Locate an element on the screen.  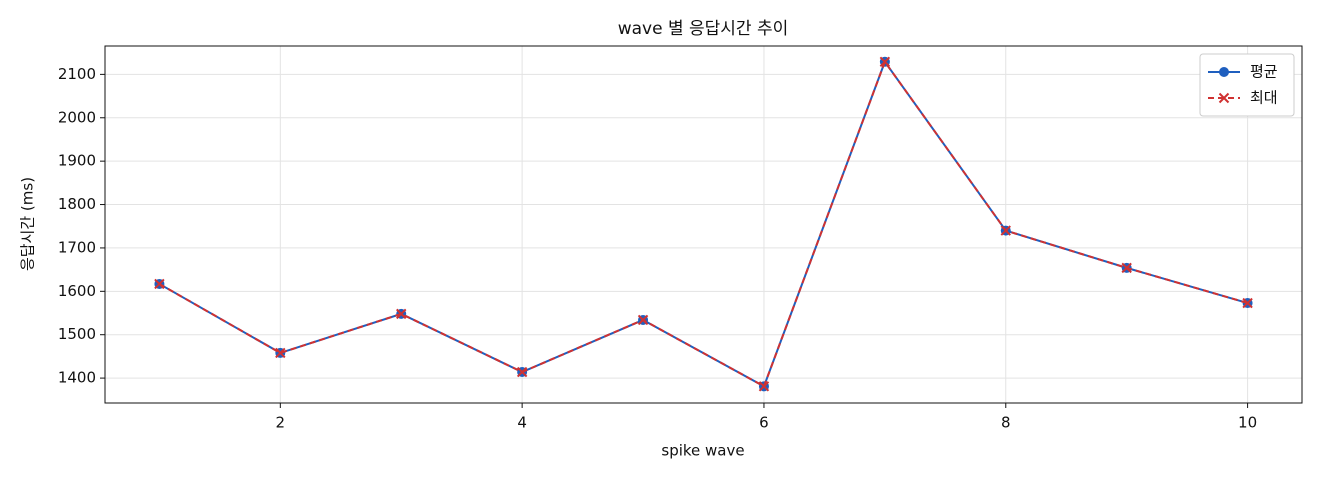
legend-label: 최대 is located at coordinates (1264, 98).